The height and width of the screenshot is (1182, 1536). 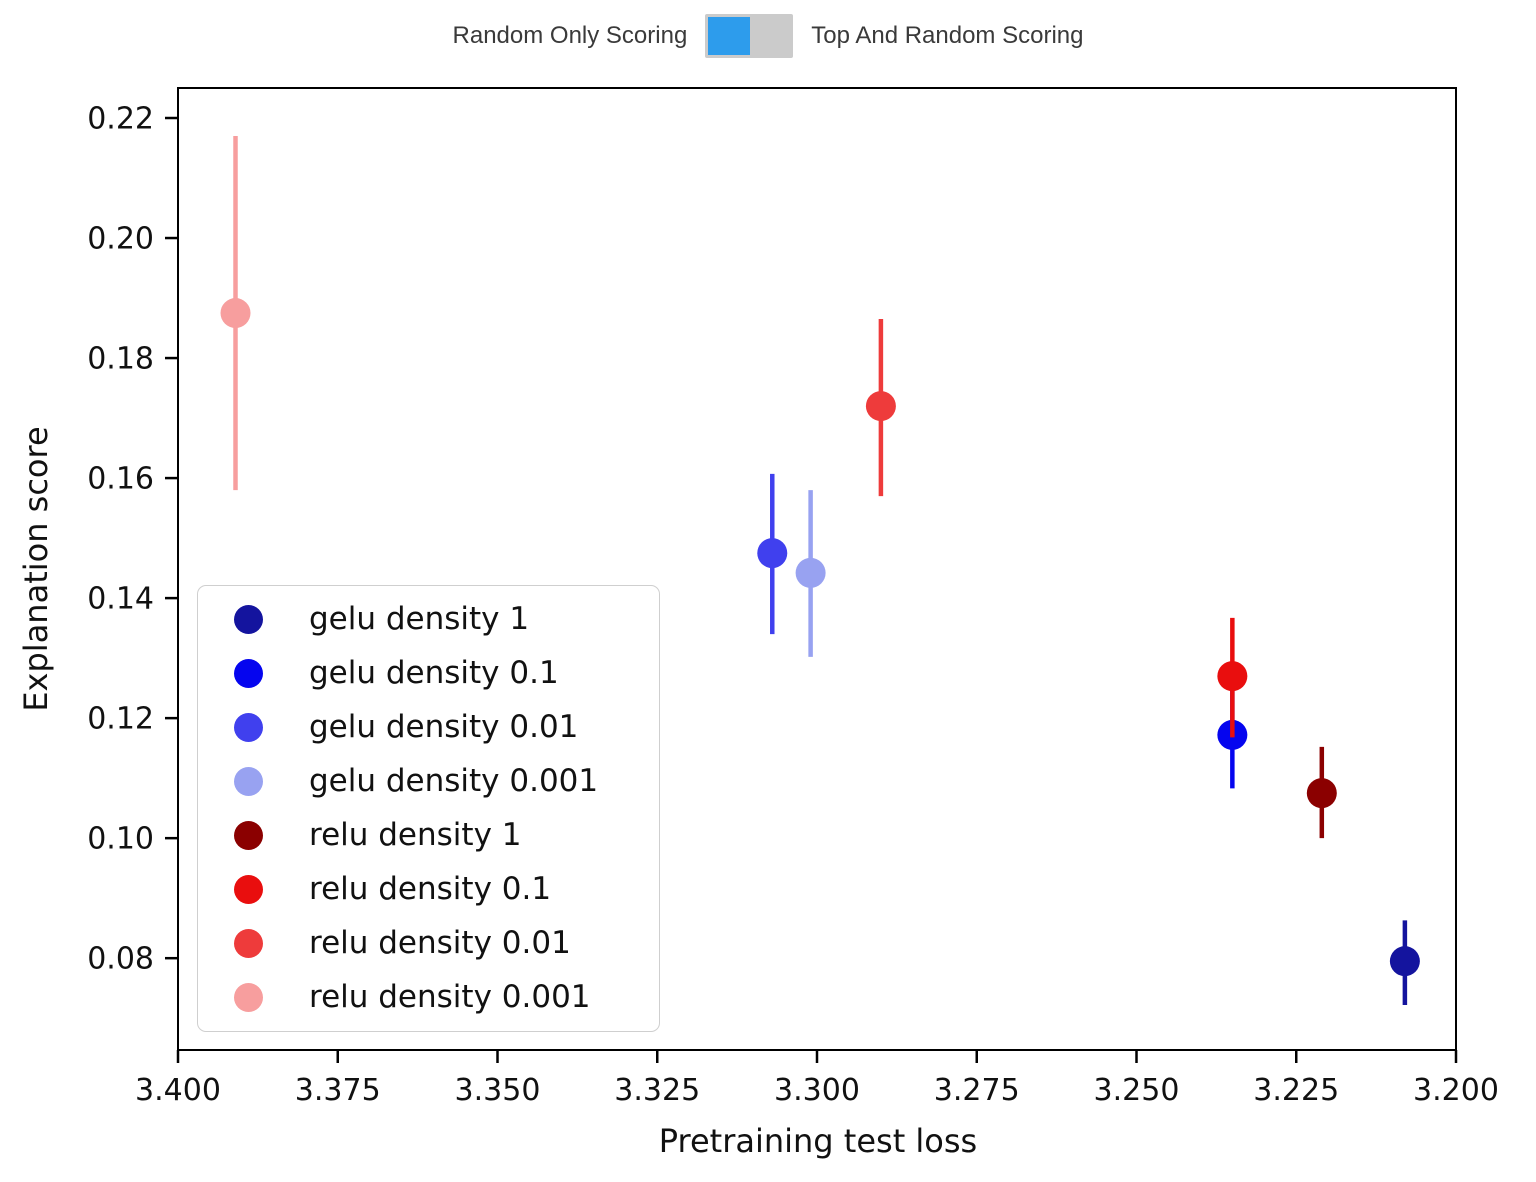 I want to click on legend-item-relu-density-0-01: relu density 0.01, so click(x=428, y=943).